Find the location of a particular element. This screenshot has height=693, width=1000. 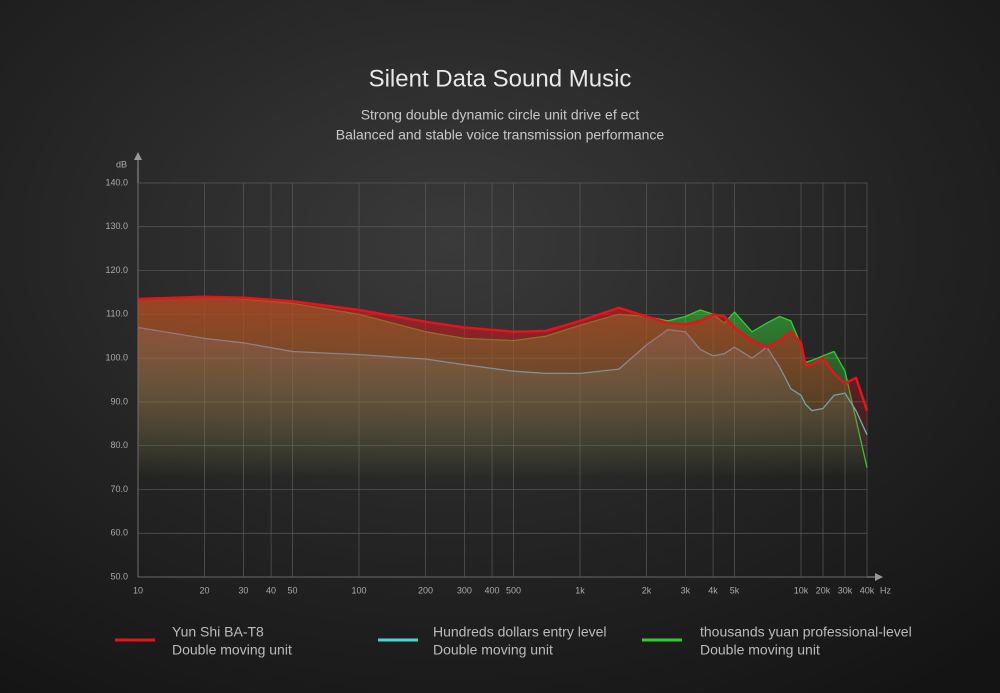

x-tick-label: 20k is located at coordinates (823, 590).